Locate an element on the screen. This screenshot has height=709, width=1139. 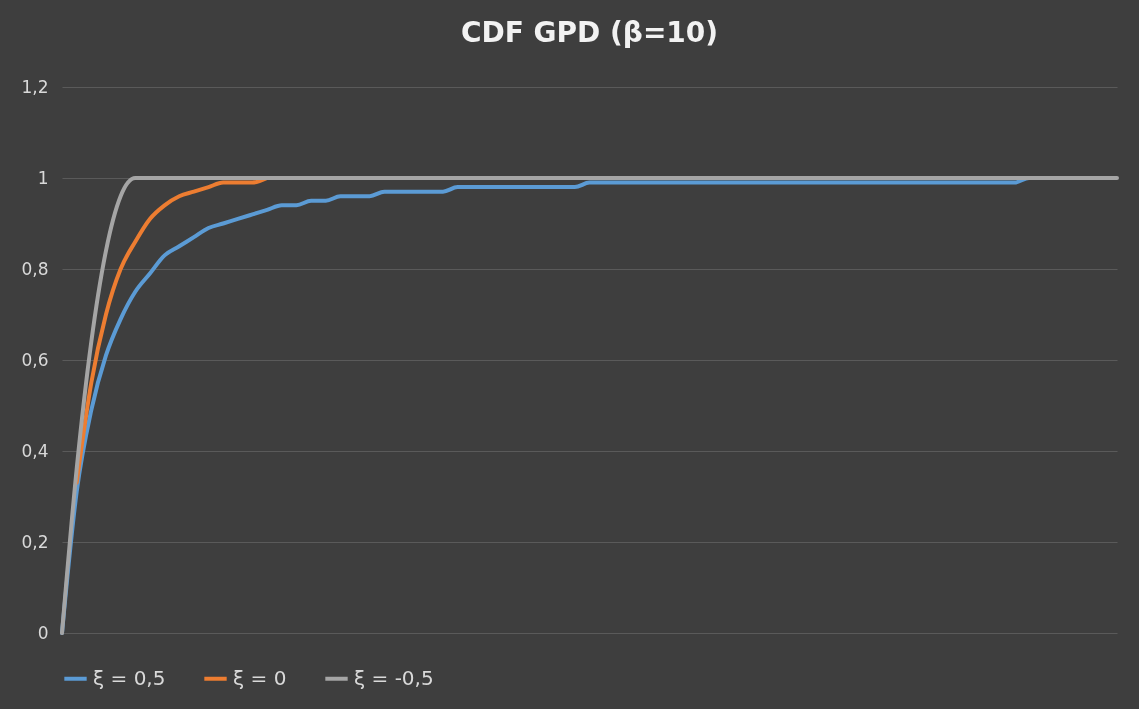
legend-label: ξ = 0,5 is located at coordinates (129, 677).